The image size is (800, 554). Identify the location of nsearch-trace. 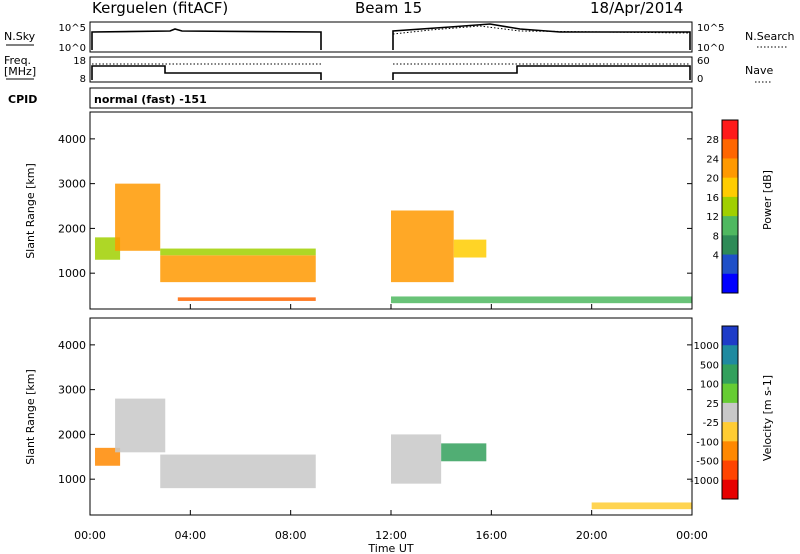
(541, 30).